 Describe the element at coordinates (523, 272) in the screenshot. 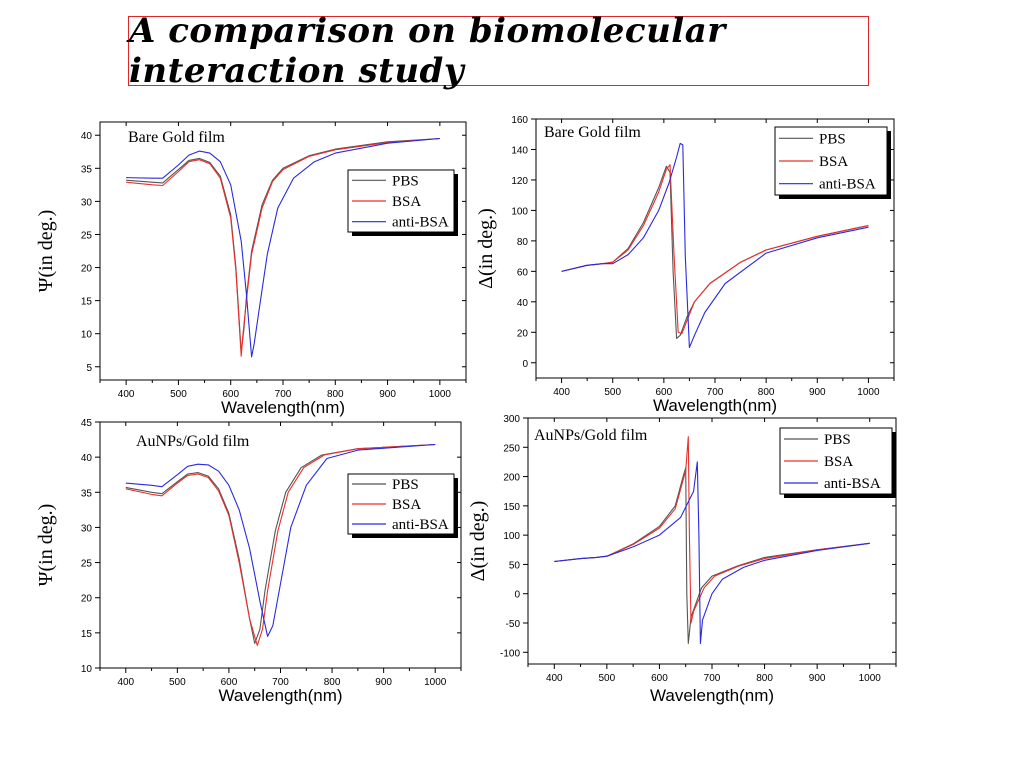

I see `y-tick-label: 60` at that location.